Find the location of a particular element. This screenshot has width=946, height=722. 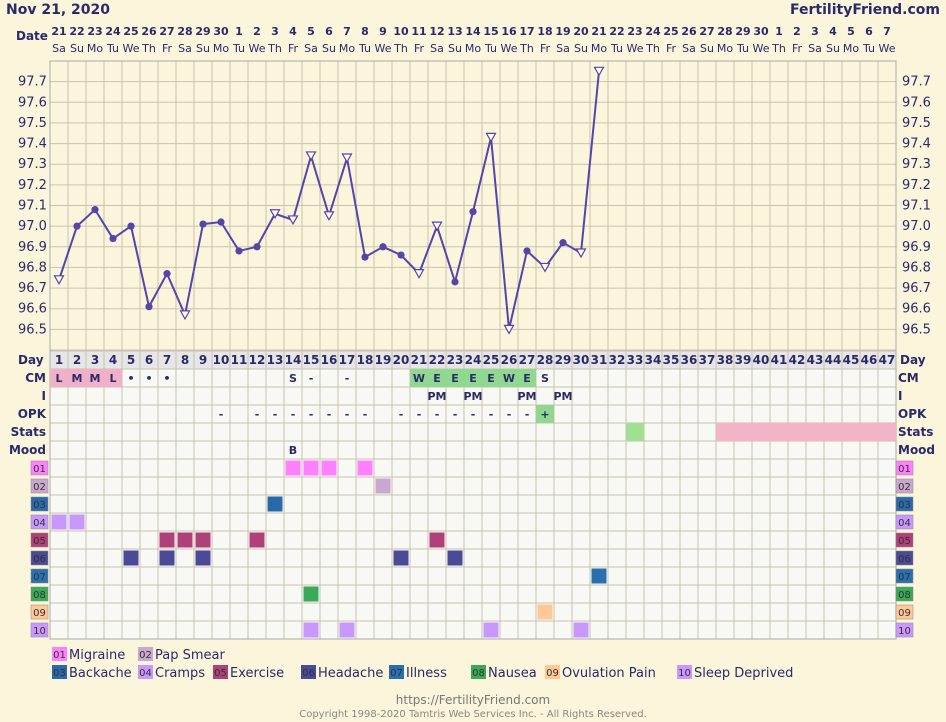

row-label-right: Stats is located at coordinates (915, 432).